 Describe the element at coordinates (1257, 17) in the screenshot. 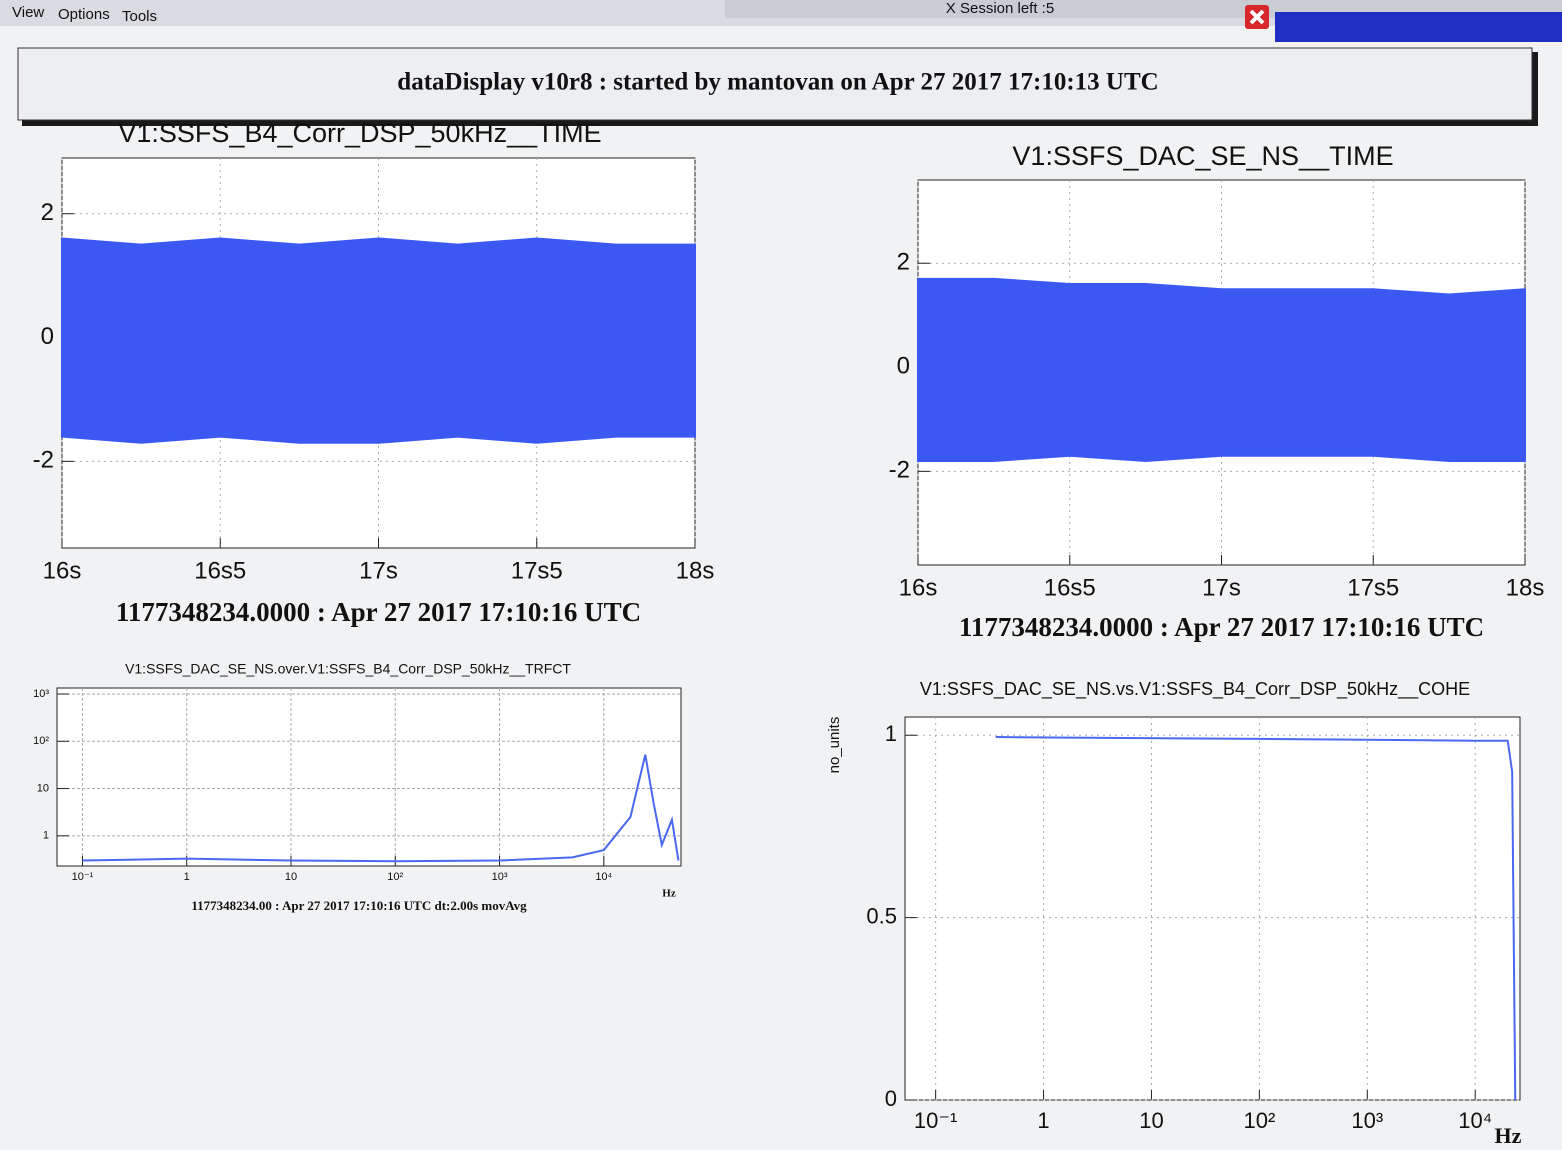

I see `close-icon` at that location.